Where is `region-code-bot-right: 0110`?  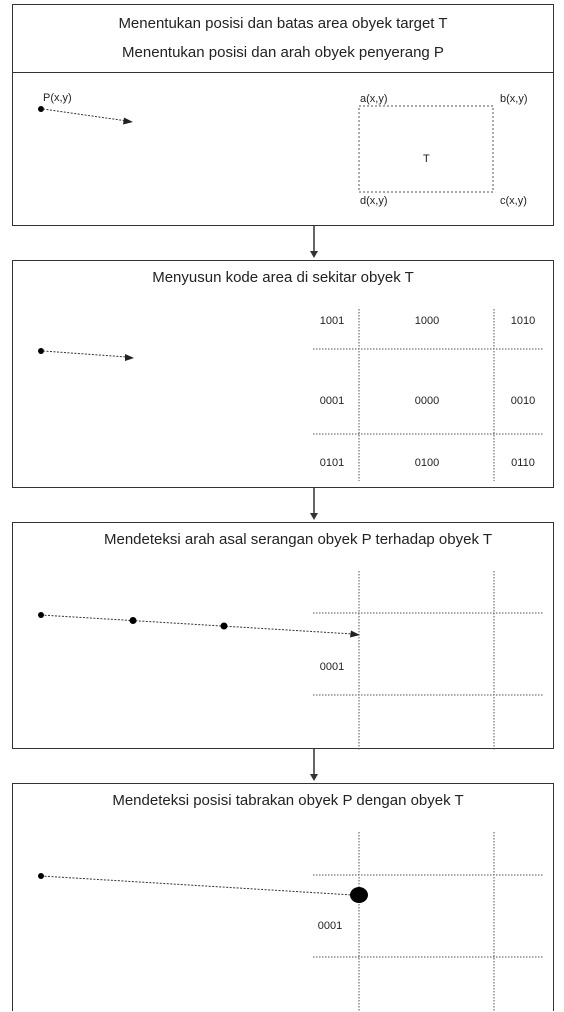 region-code-bot-right: 0110 is located at coordinates (523, 463).